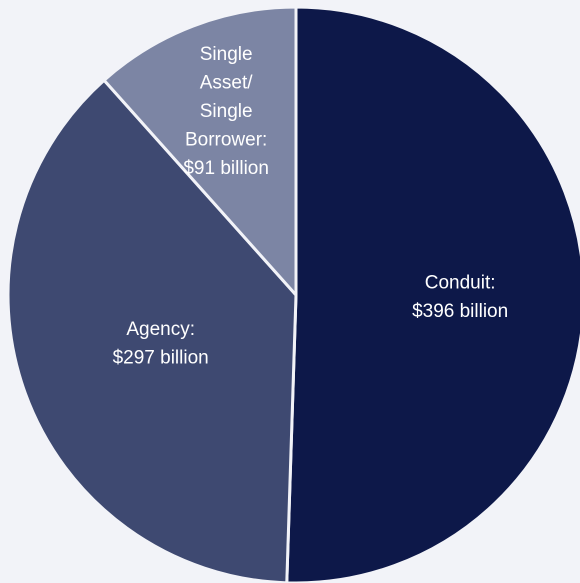 The image size is (580, 583). I want to click on slice-category-label: Agency:, so click(160, 329).